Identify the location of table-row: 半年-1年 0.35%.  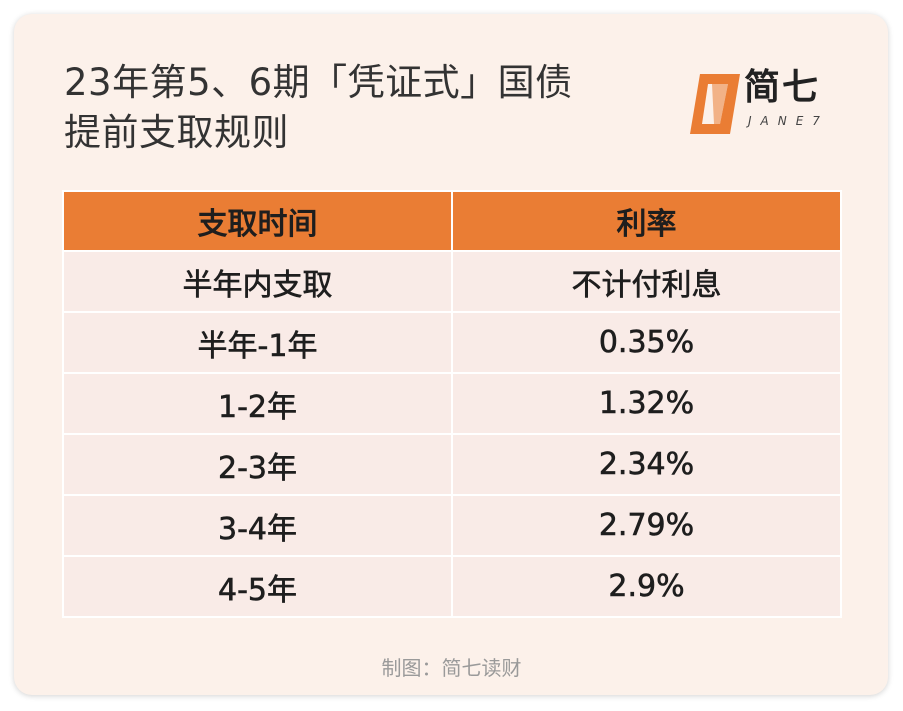
(452, 342).